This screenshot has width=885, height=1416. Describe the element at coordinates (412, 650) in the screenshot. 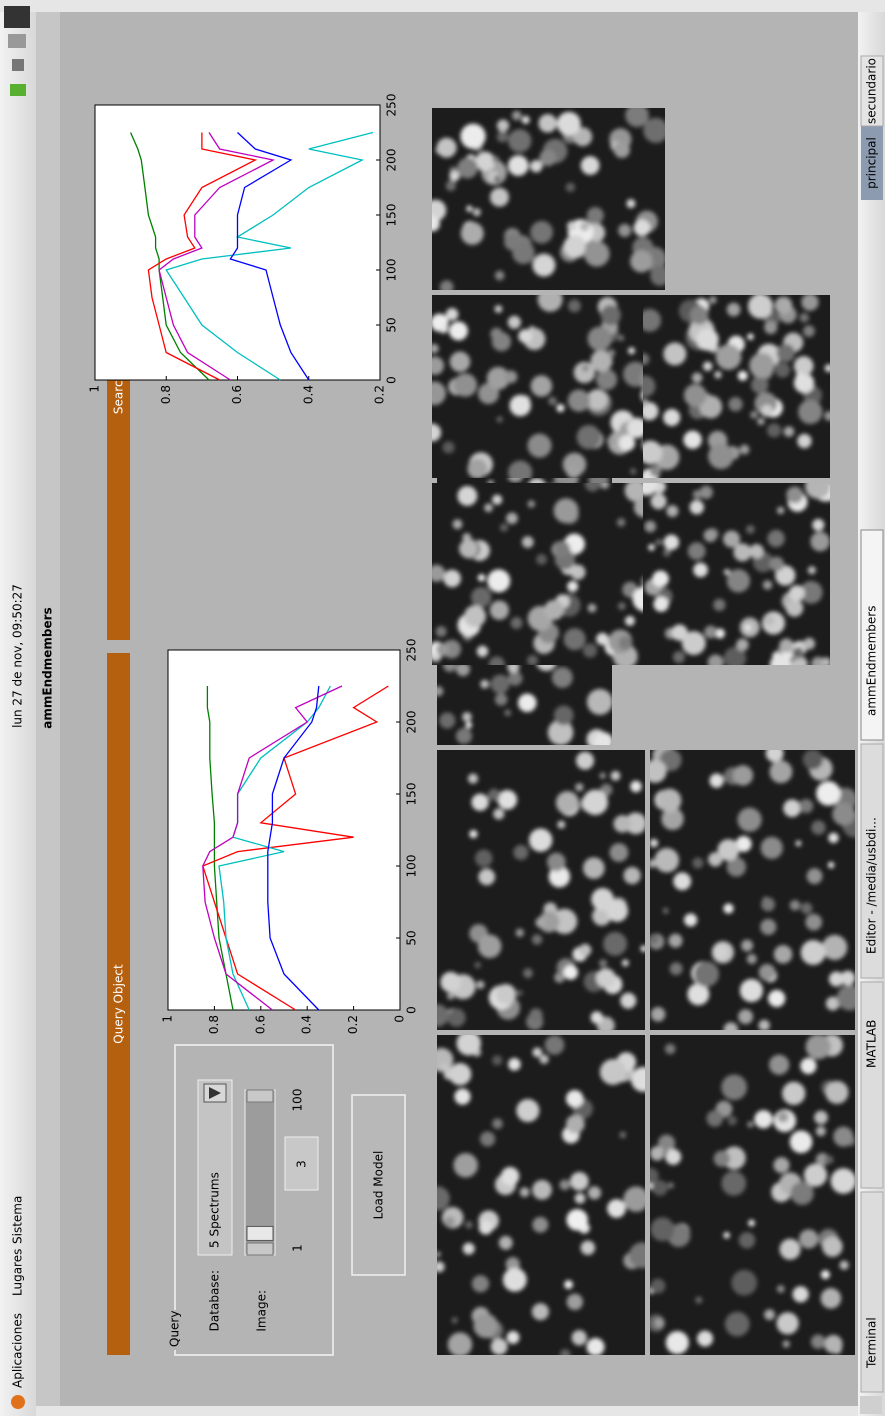

I see `x-tick-label: 250` at that location.